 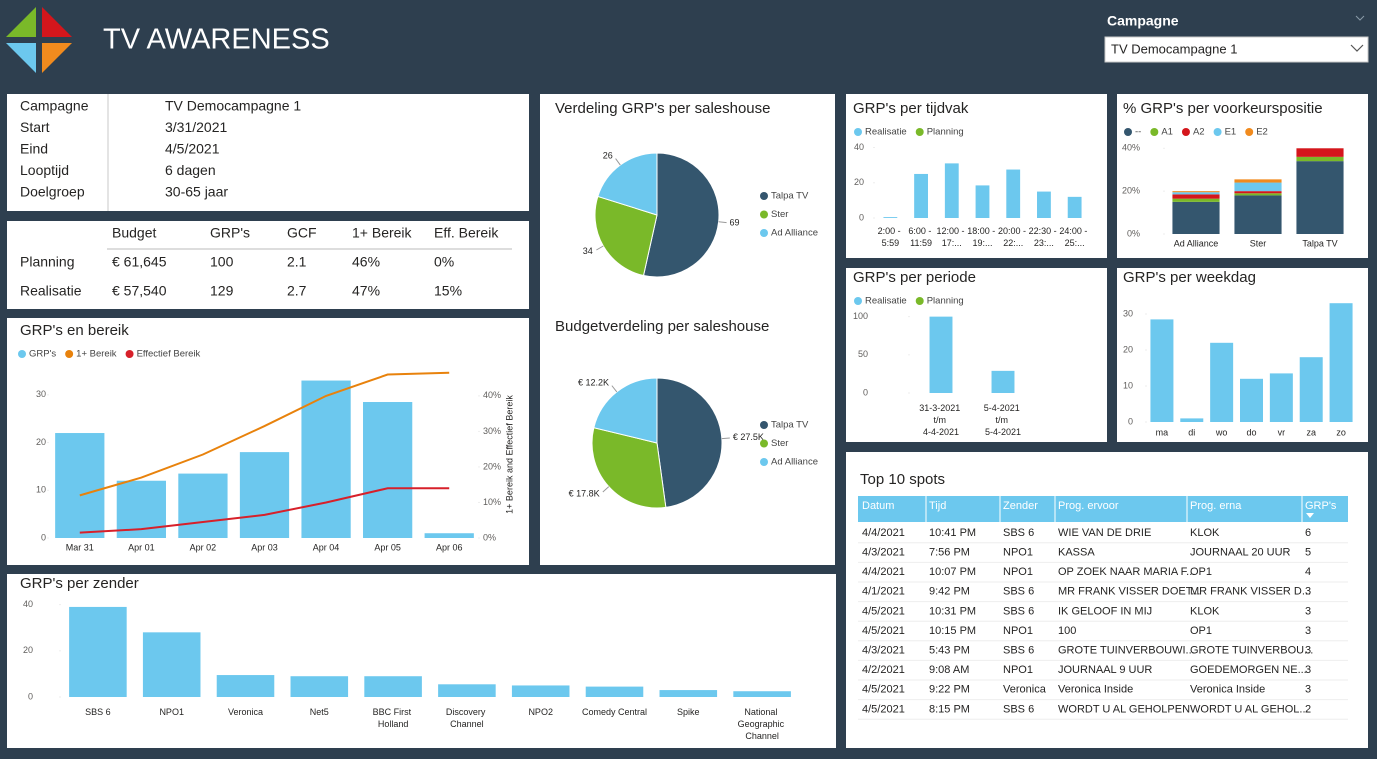 I want to click on table-cell: 3, so click(x=1308, y=631).